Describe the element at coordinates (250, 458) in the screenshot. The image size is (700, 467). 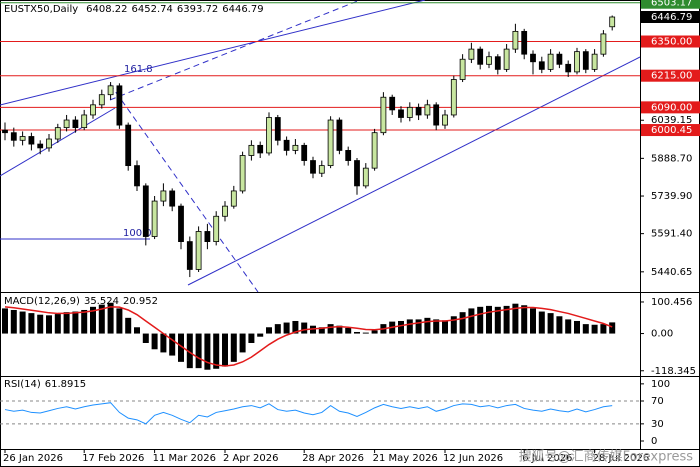
I see `x-tick-label: 2 Apr 2026` at that location.